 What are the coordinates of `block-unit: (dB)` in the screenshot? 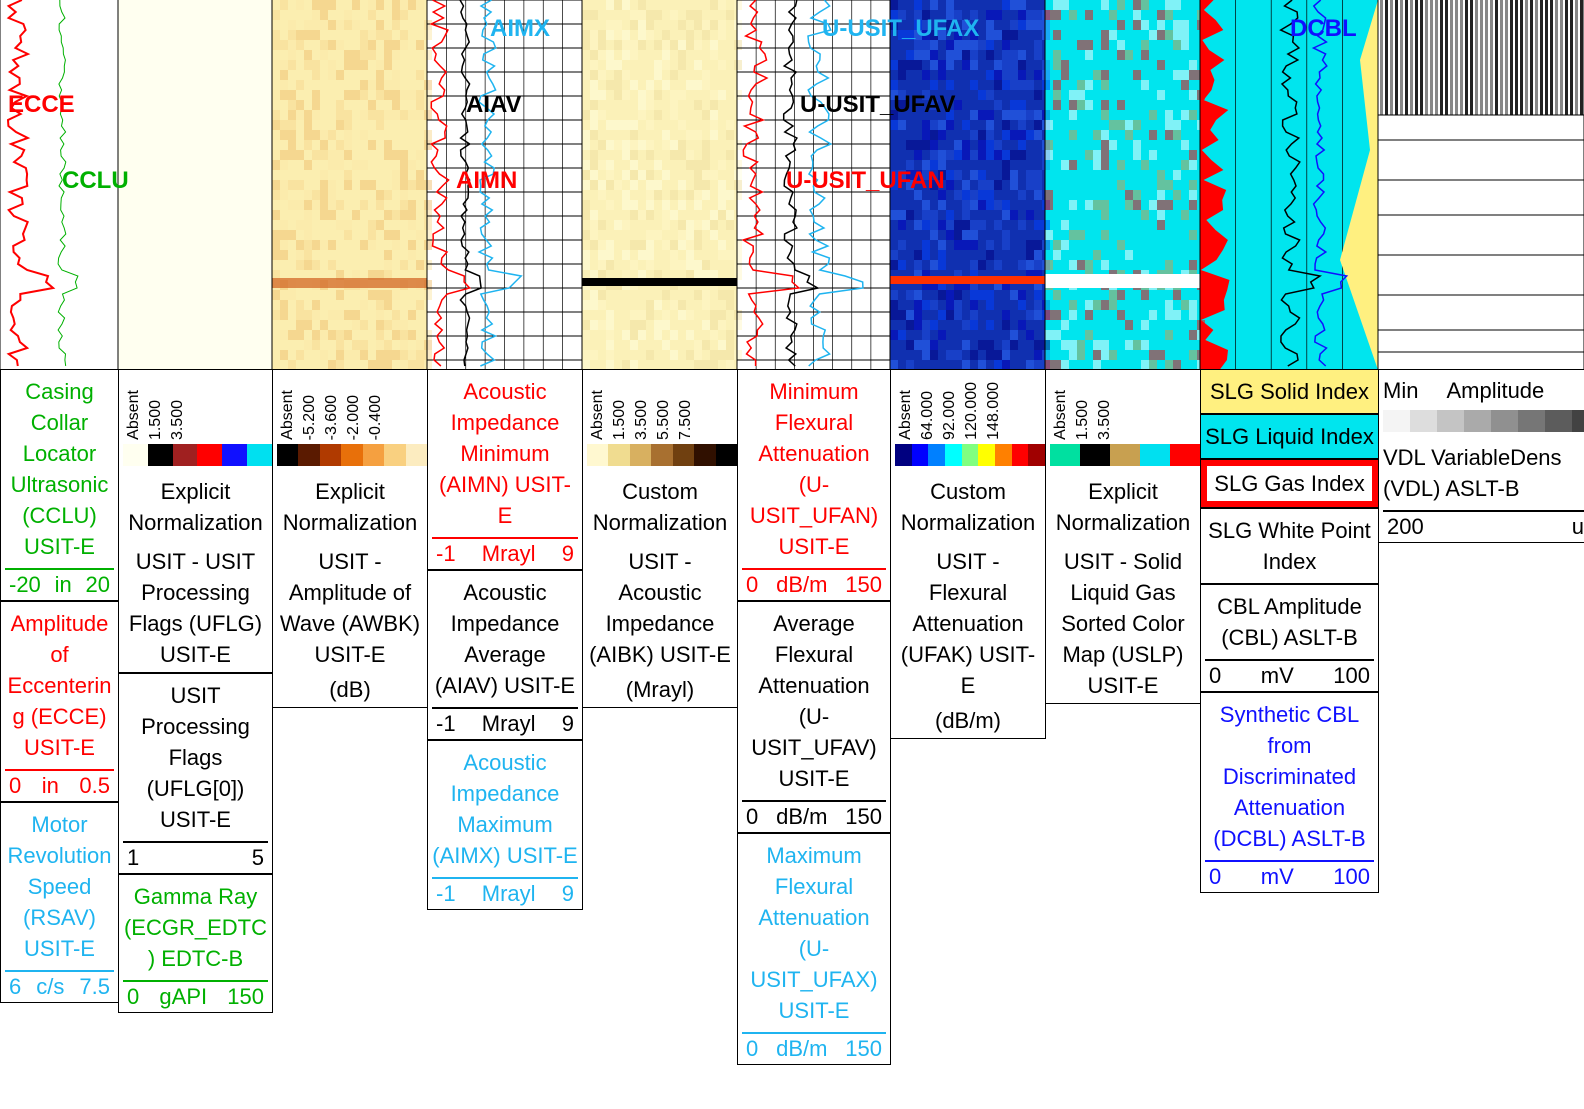 It's located at (350, 689).